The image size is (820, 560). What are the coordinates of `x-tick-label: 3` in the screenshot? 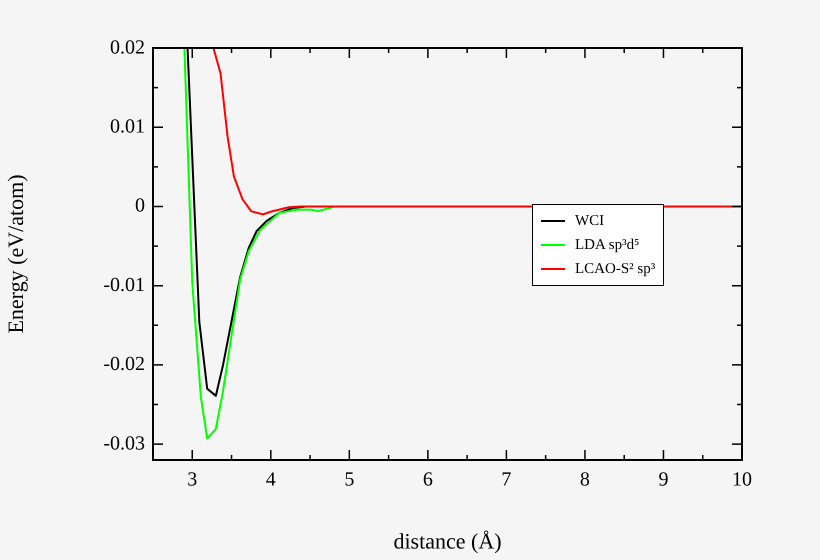 It's located at (192, 479).